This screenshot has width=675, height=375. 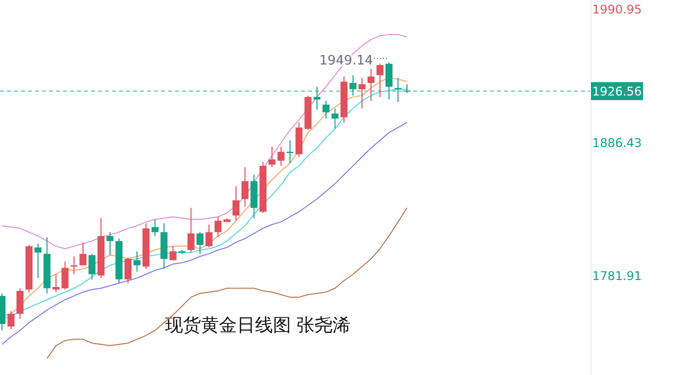 I want to click on y-tick-label: 1781.91, so click(x=617, y=276).